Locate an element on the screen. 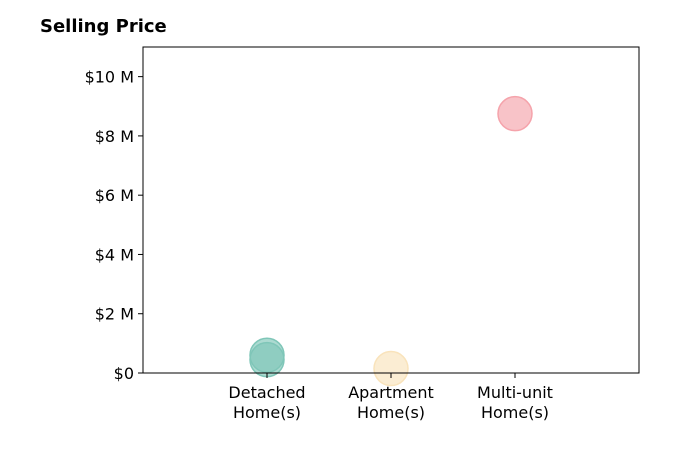 The width and height of the screenshot is (679, 462). y-tick-label: $4 M is located at coordinates (114, 254).